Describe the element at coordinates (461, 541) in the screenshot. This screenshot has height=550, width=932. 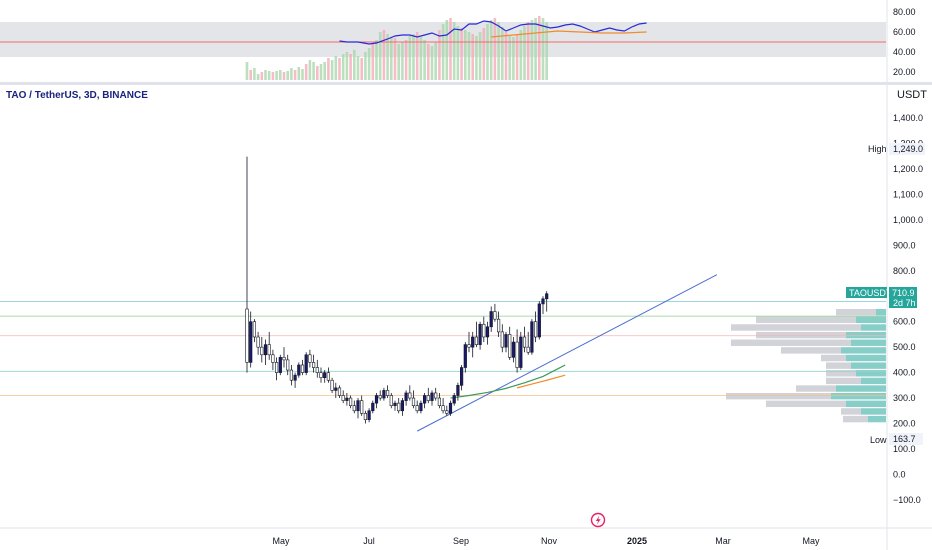
I see `time-tick-label: Sep` at that location.